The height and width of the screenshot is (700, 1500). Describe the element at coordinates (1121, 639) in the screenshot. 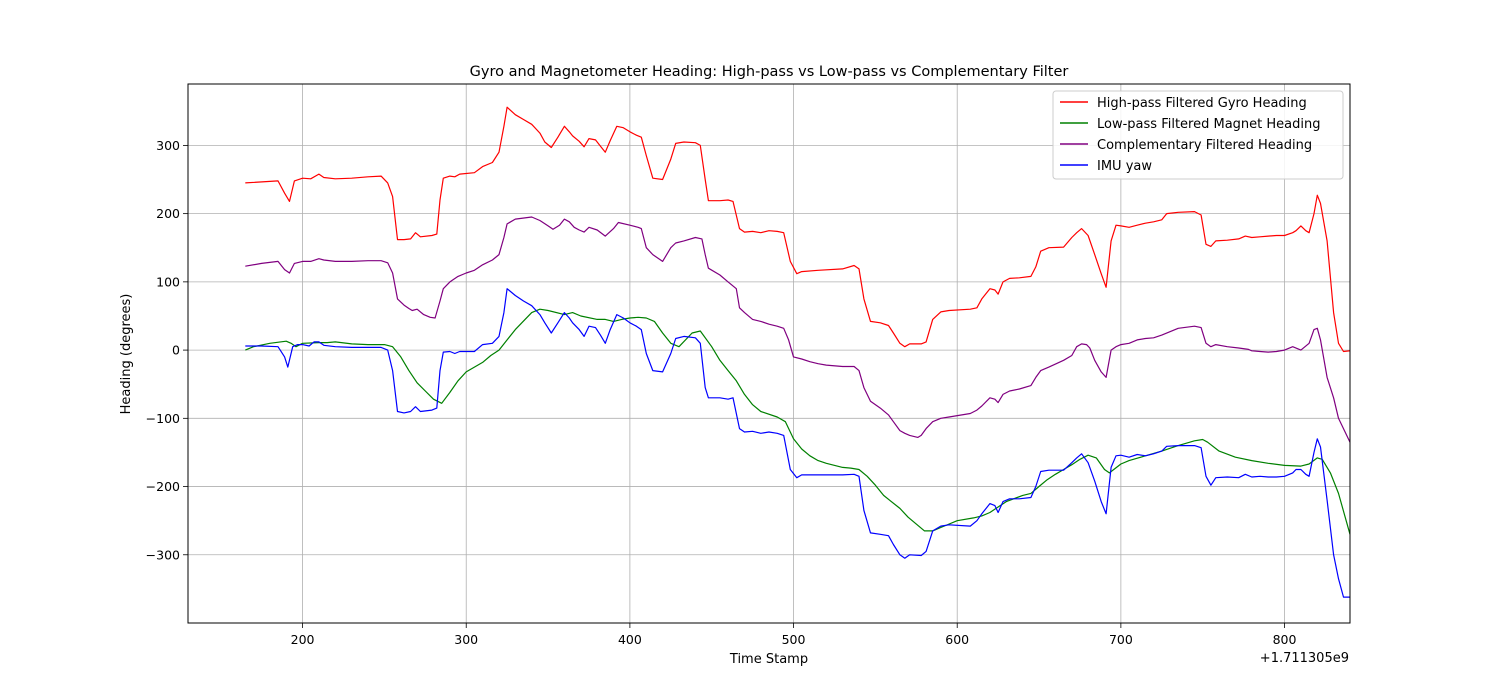

I see `x-tick-label: 700` at that location.